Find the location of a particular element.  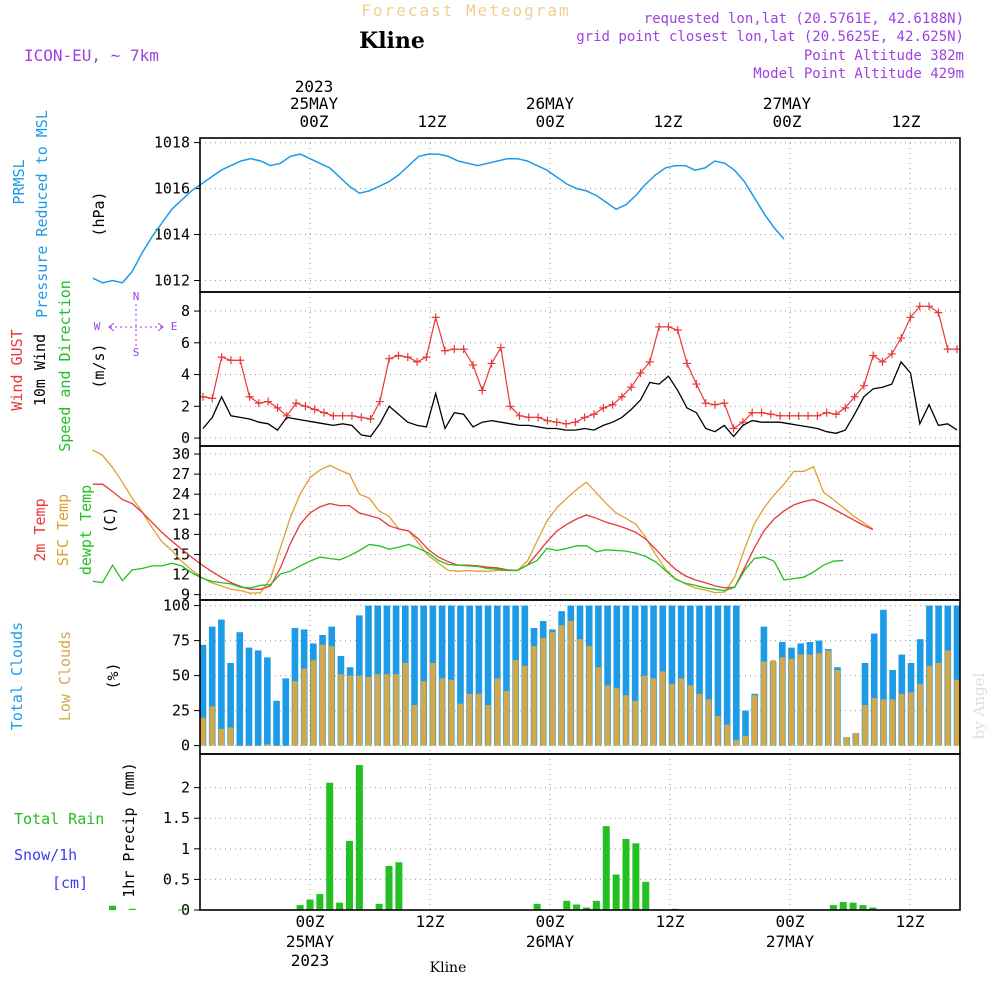

precip-ytick-label: 1 is located at coordinates (185, 849).